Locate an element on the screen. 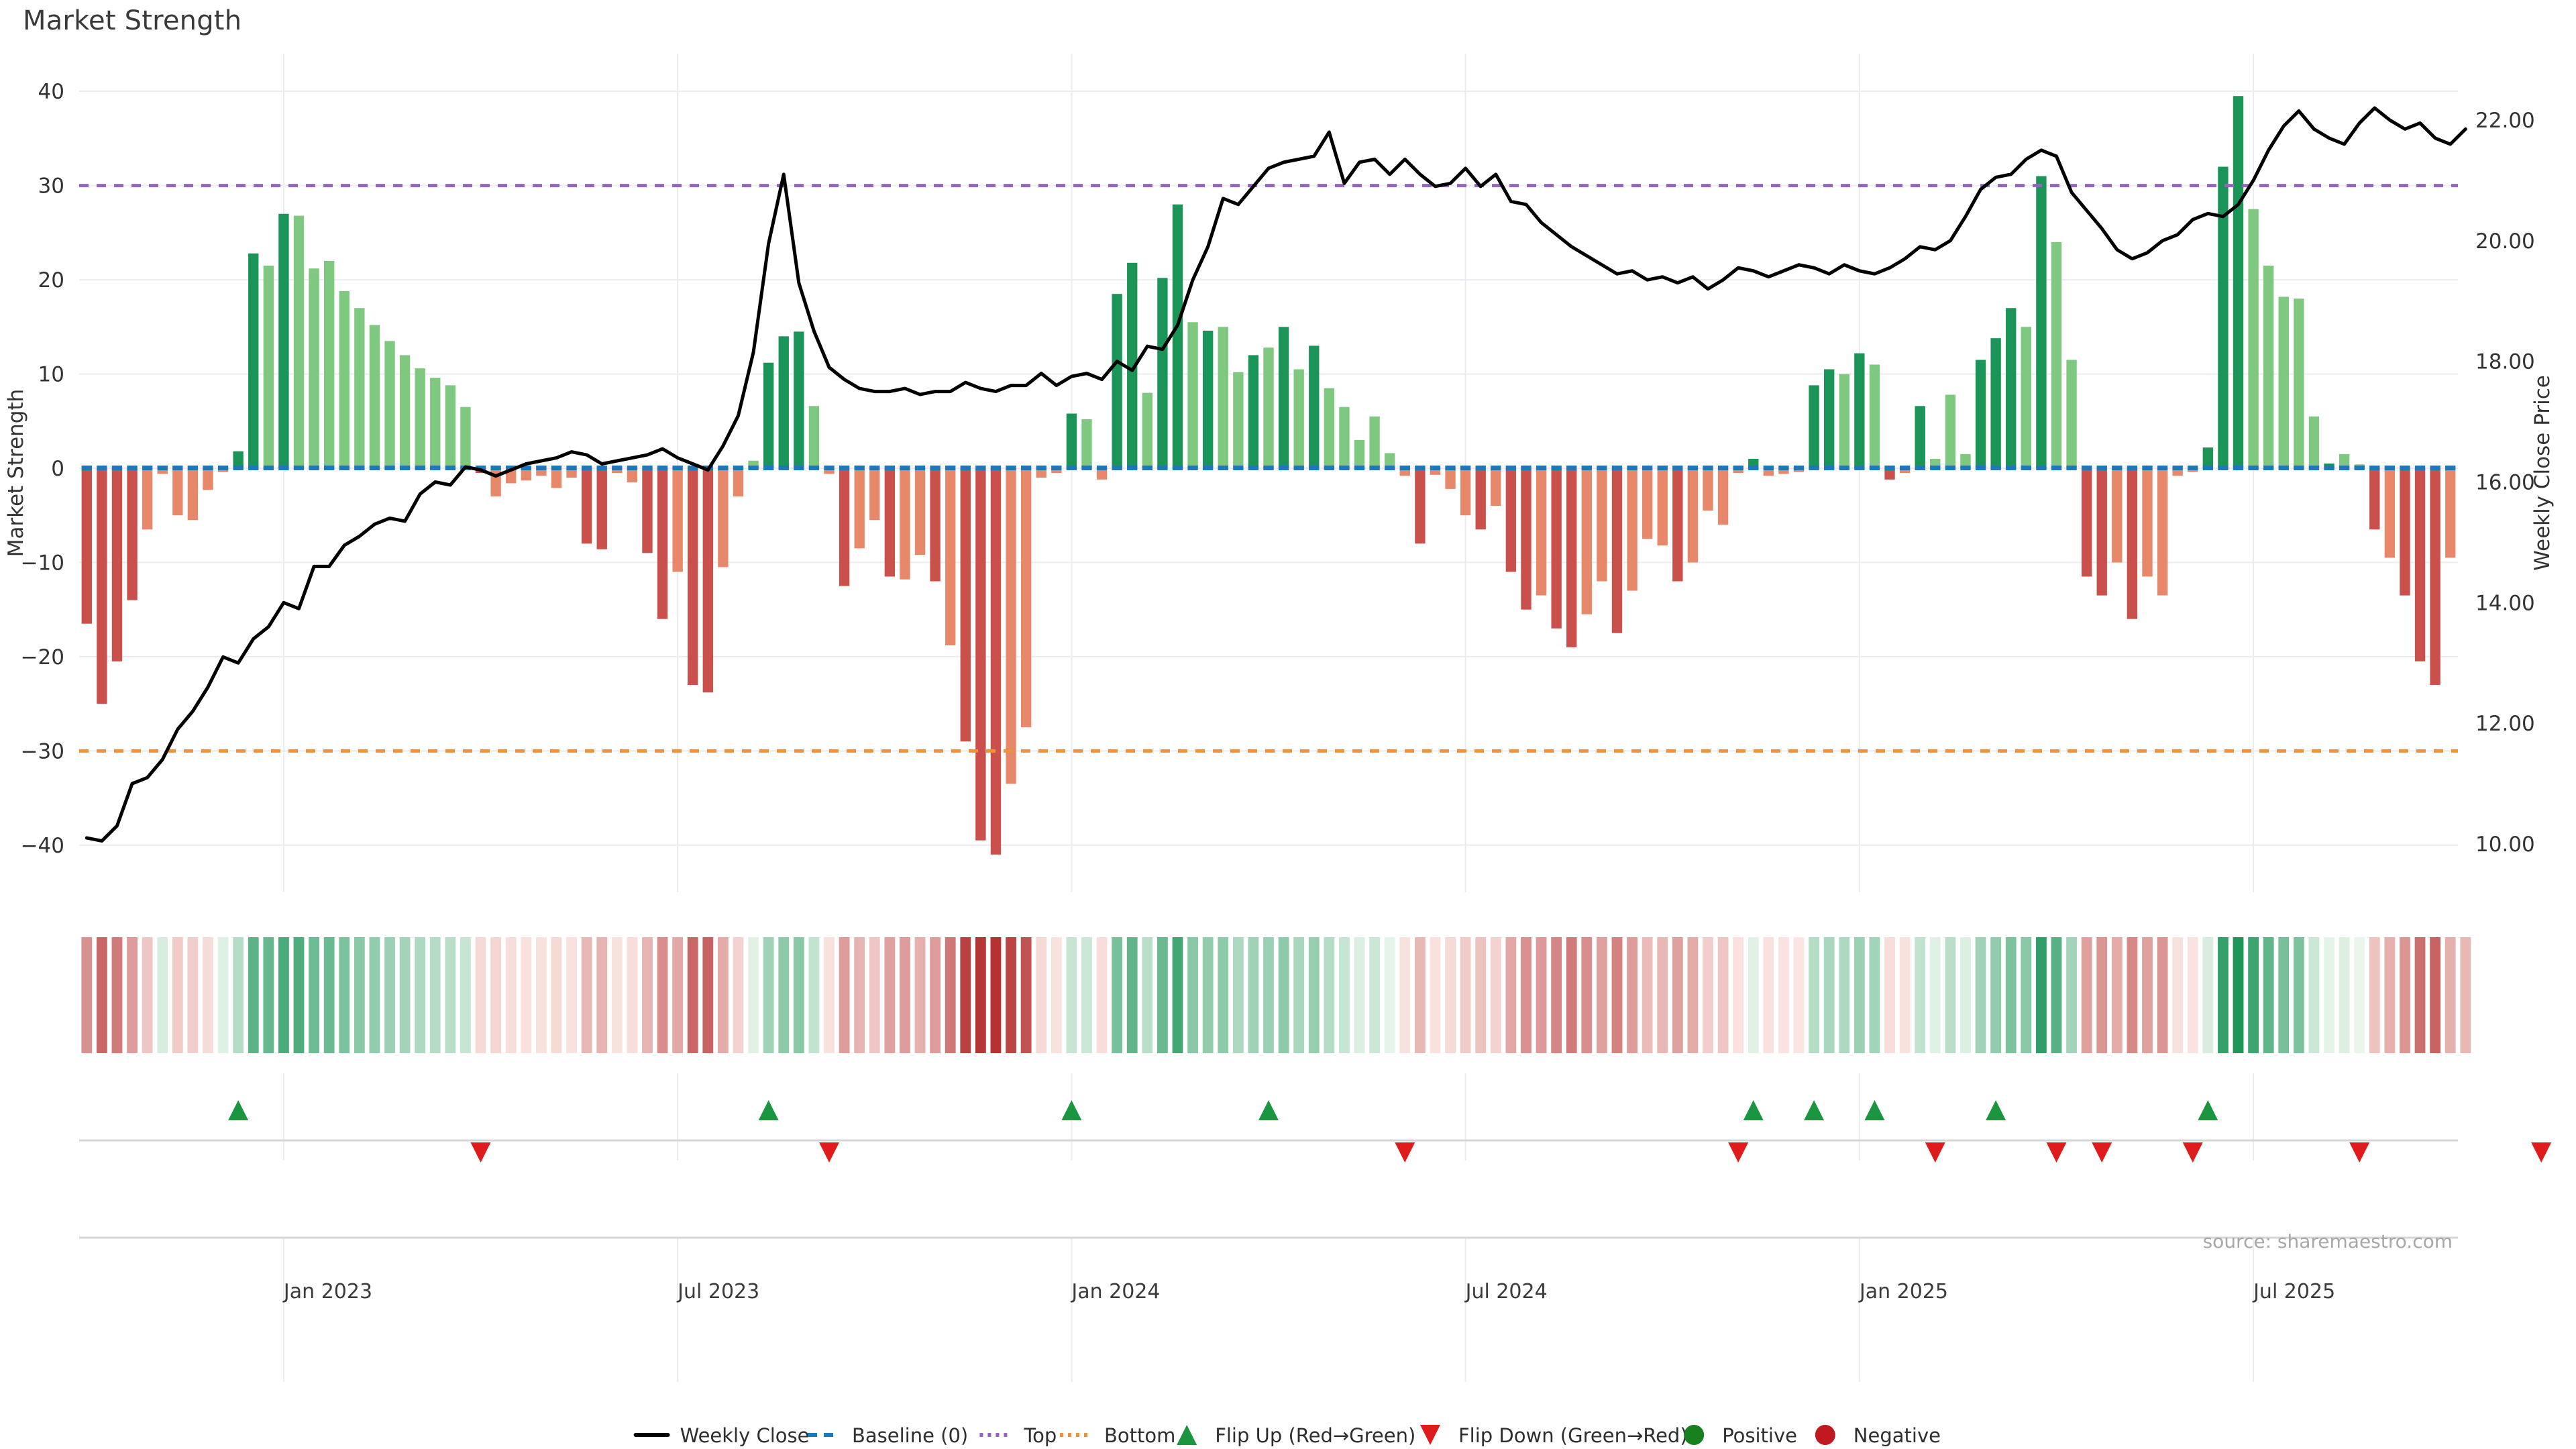  y-axis-tick-right: 20.00 is located at coordinates (2505, 241).